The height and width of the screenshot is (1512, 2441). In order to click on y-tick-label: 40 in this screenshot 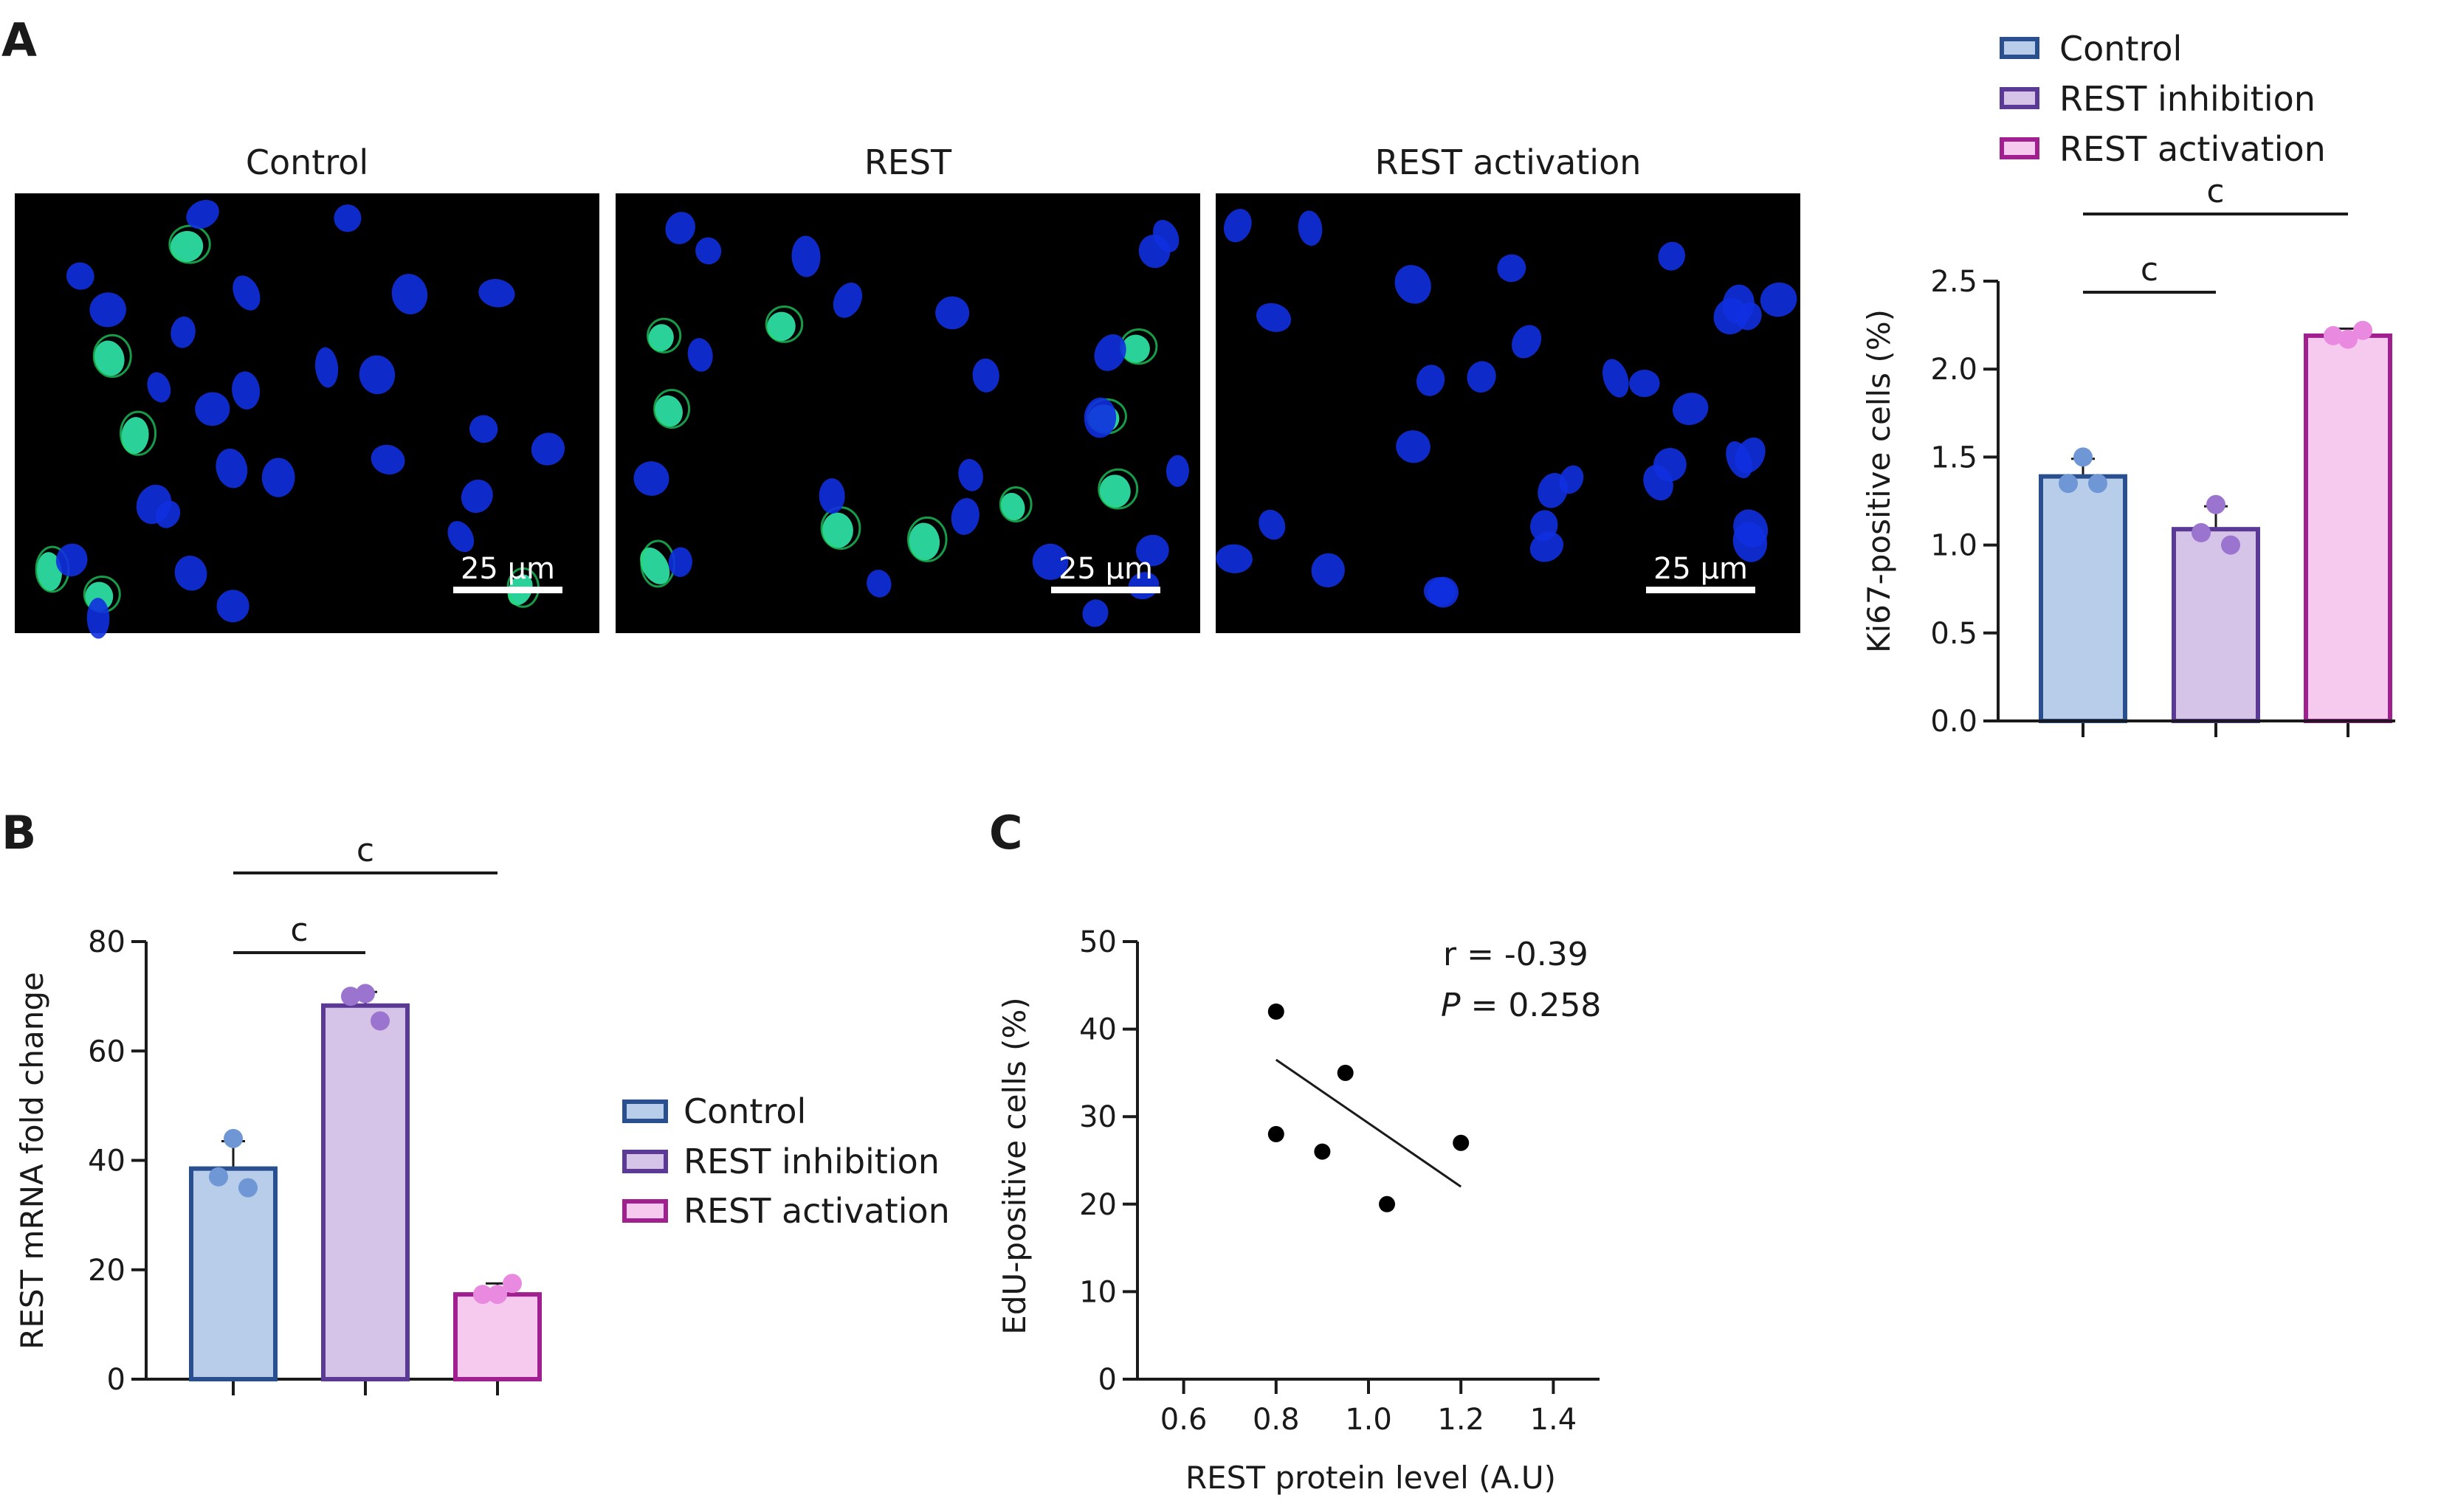, I will do `click(106, 1161)`.